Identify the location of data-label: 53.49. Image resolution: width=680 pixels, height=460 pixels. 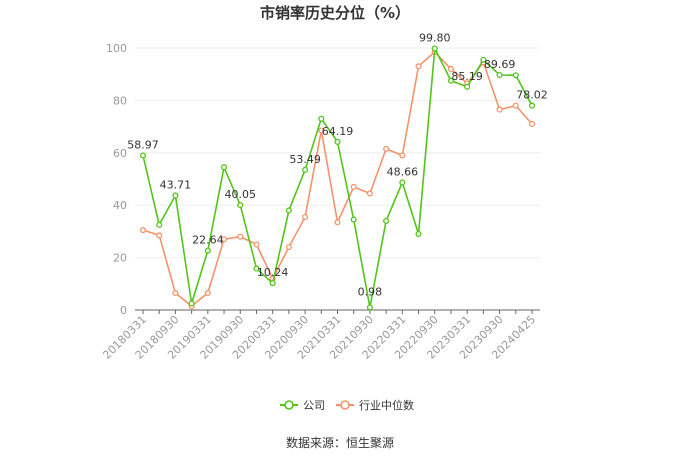
(305, 159).